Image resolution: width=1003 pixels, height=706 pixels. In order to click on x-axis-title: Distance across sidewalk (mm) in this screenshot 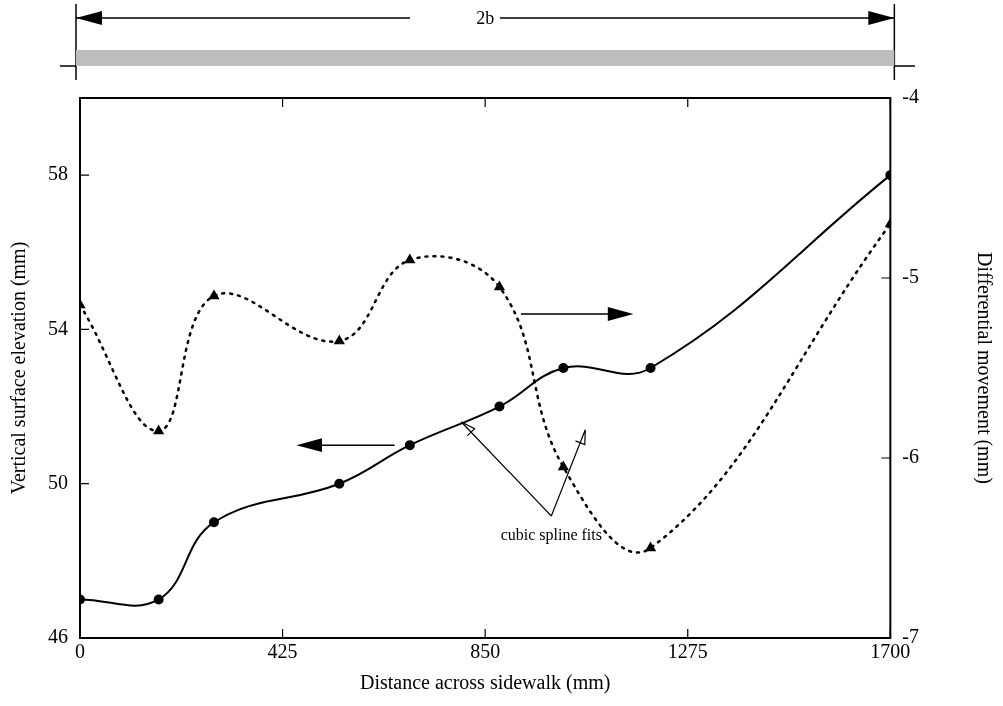, I will do `click(485, 683)`.